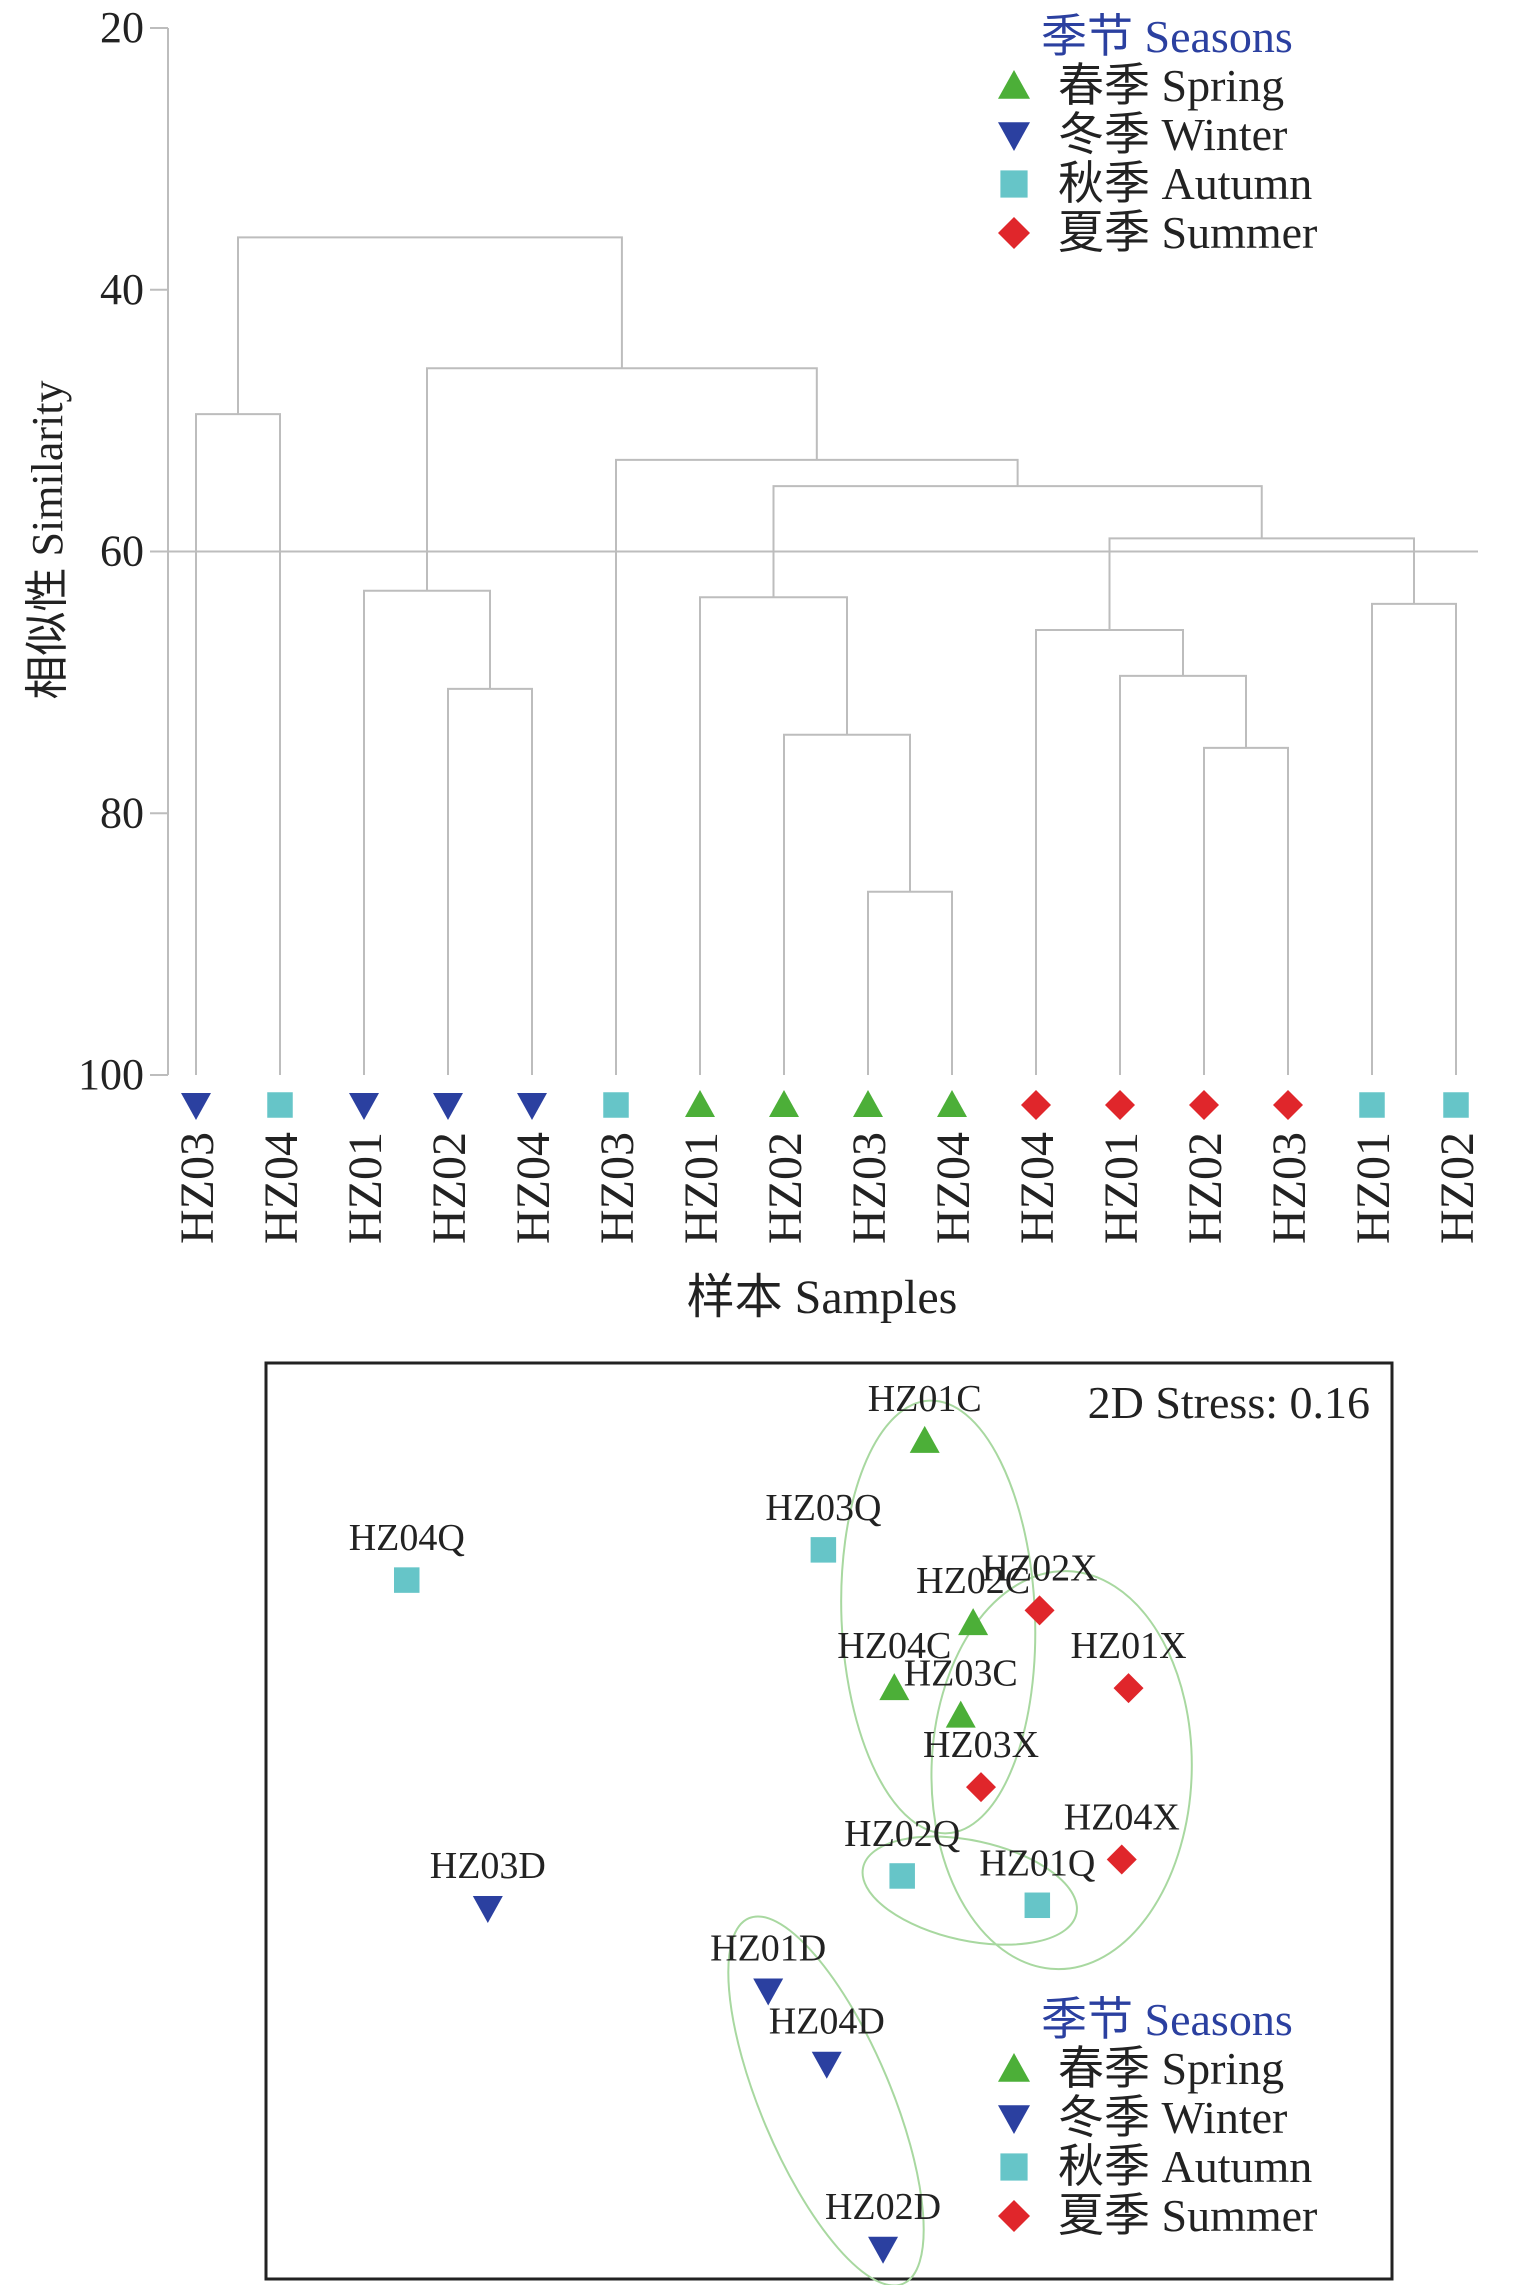 The image size is (1526, 2285). Describe the element at coordinates (122, 27) in the screenshot. I see `y-tick-label: 20` at that location.